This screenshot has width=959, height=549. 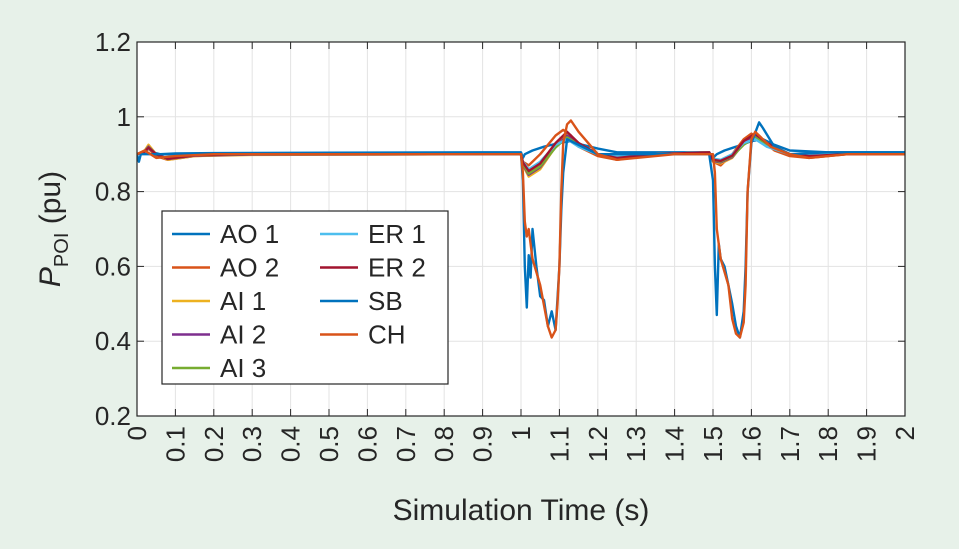 I want to click on x-tick-label: 1.7, so click(x=790, y=444).